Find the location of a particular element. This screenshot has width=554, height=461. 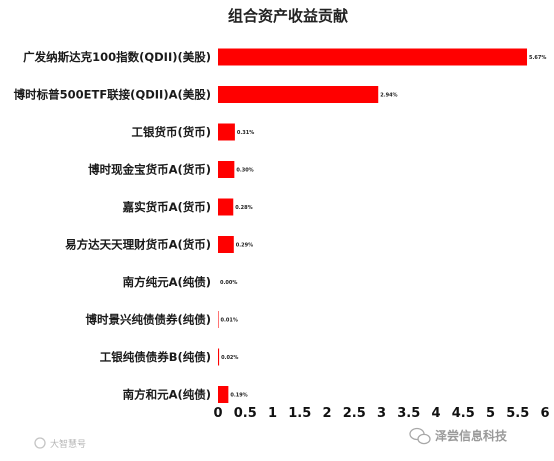

category-label: 易方达天天理财货币A(货币) is located at coordinates (138, 245).